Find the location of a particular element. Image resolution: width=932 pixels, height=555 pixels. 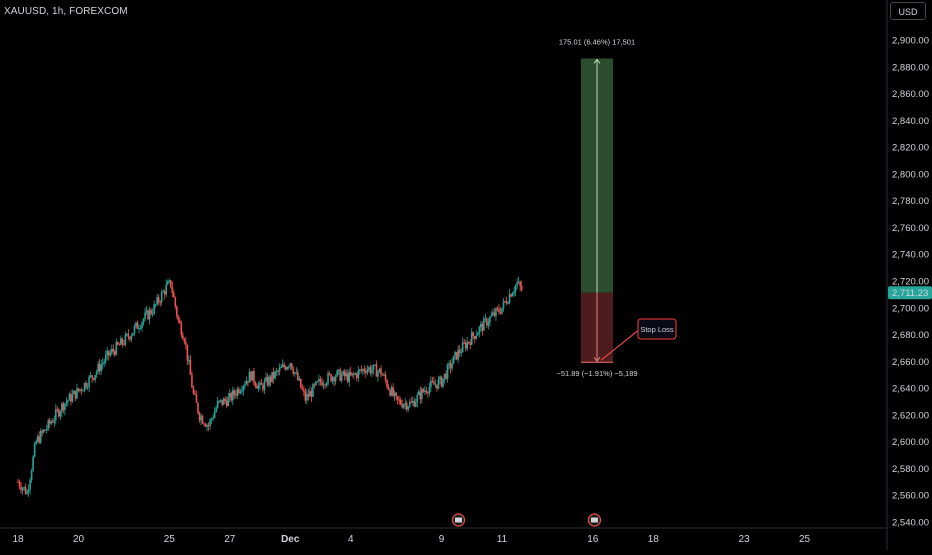

time-tick-label: 4 is located at coordinates (351, 539).